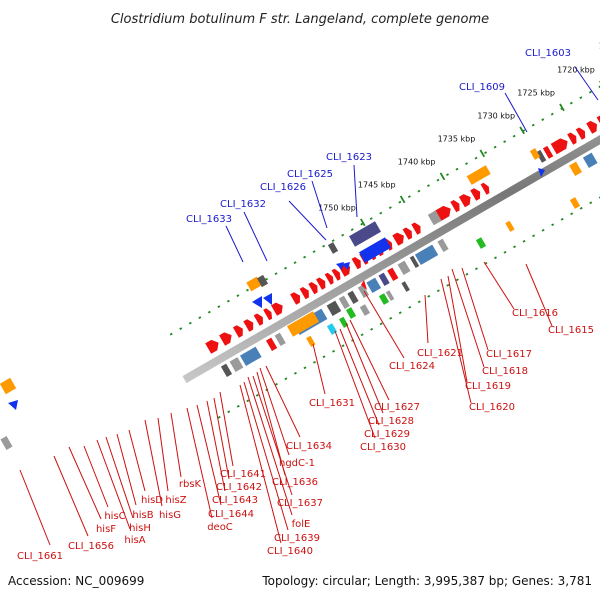  What do you see at coordinates (412, 366) in the screenshot?
I see `gene-label-red: CLI_1624` at bounding box center [412, 366].